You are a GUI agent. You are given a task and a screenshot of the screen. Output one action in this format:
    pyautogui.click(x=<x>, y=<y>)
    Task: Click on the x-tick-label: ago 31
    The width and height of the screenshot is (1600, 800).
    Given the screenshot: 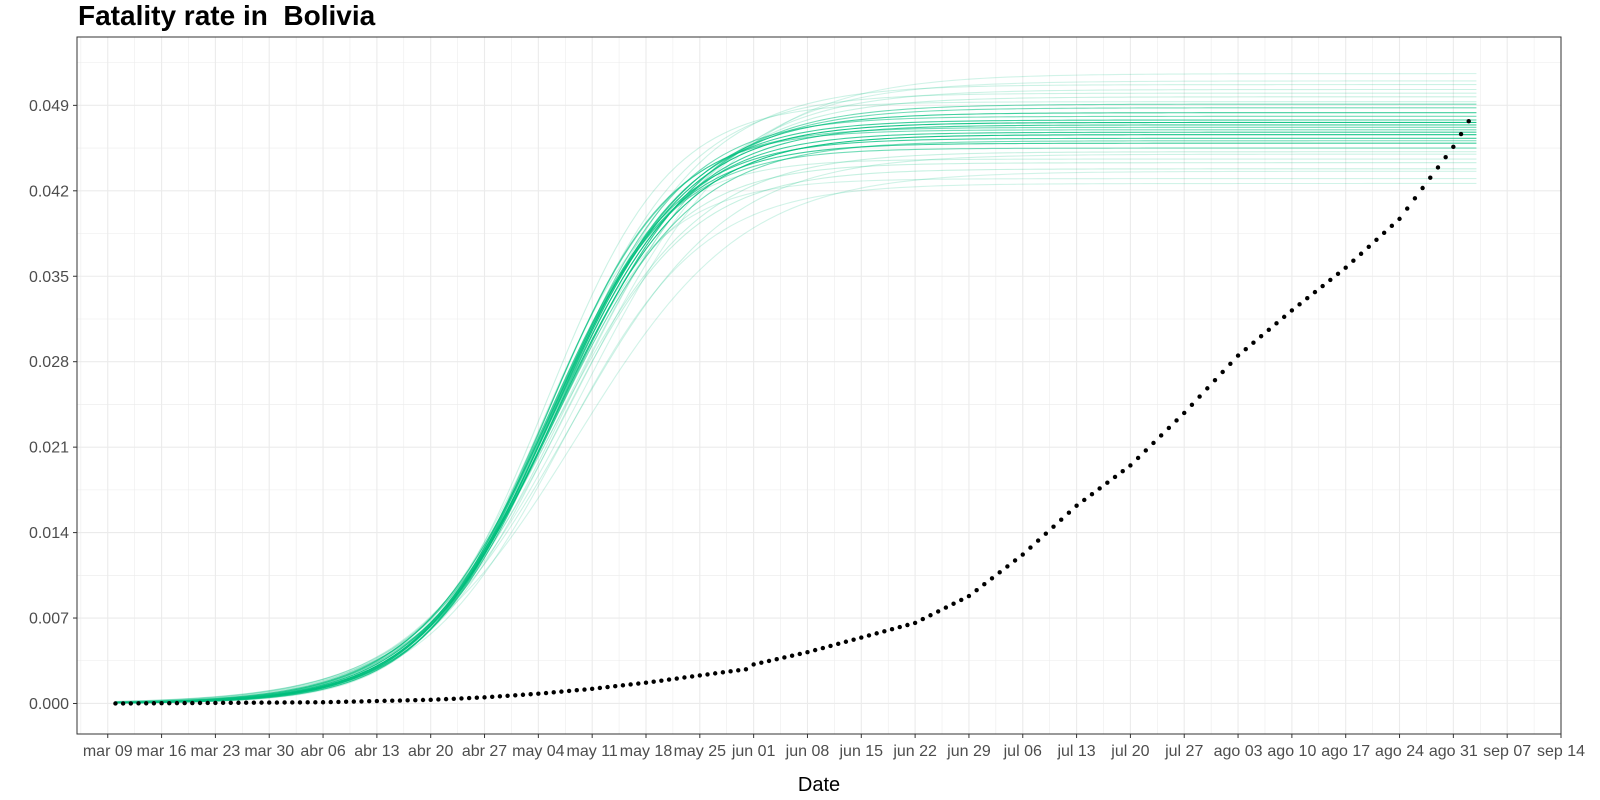 What is the action you would take?
    pyautogui.click(x=1453, y=751)
    